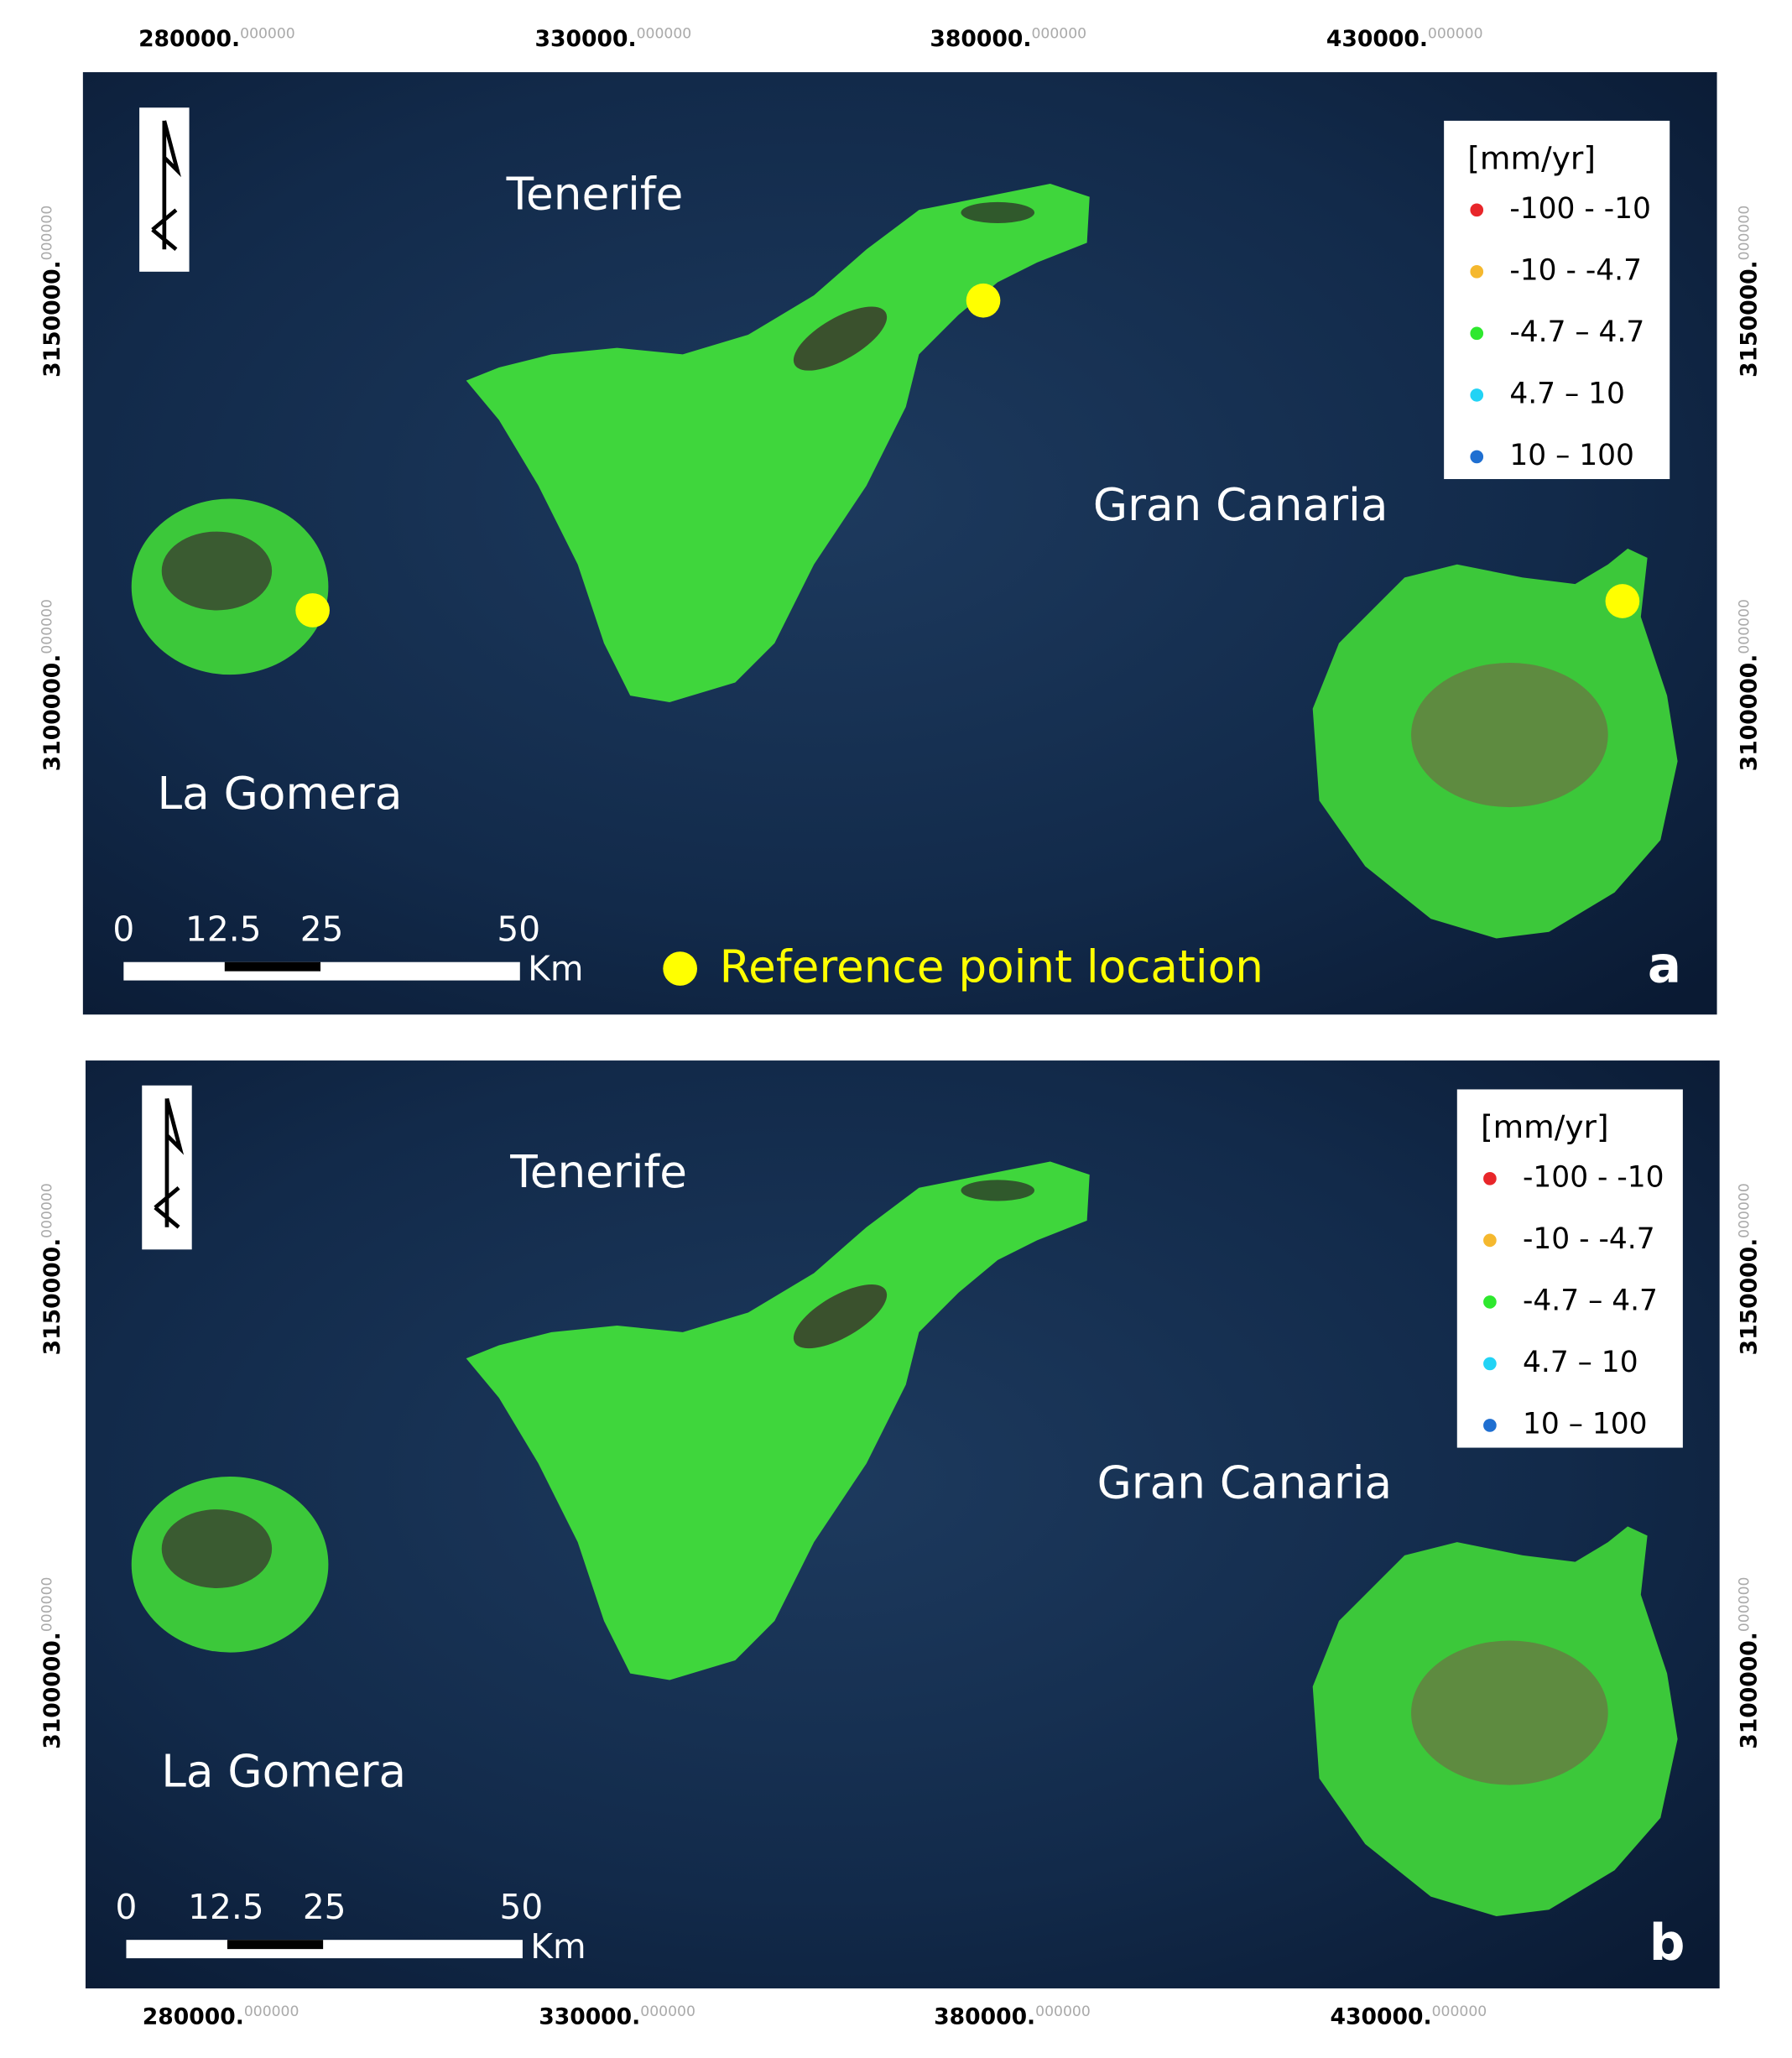 The height and width of the screenshot is (2058, 1792). Describe the element at coordinates (992, 967) in the screenshot. I see `reference-label: Reference point location` at that location.